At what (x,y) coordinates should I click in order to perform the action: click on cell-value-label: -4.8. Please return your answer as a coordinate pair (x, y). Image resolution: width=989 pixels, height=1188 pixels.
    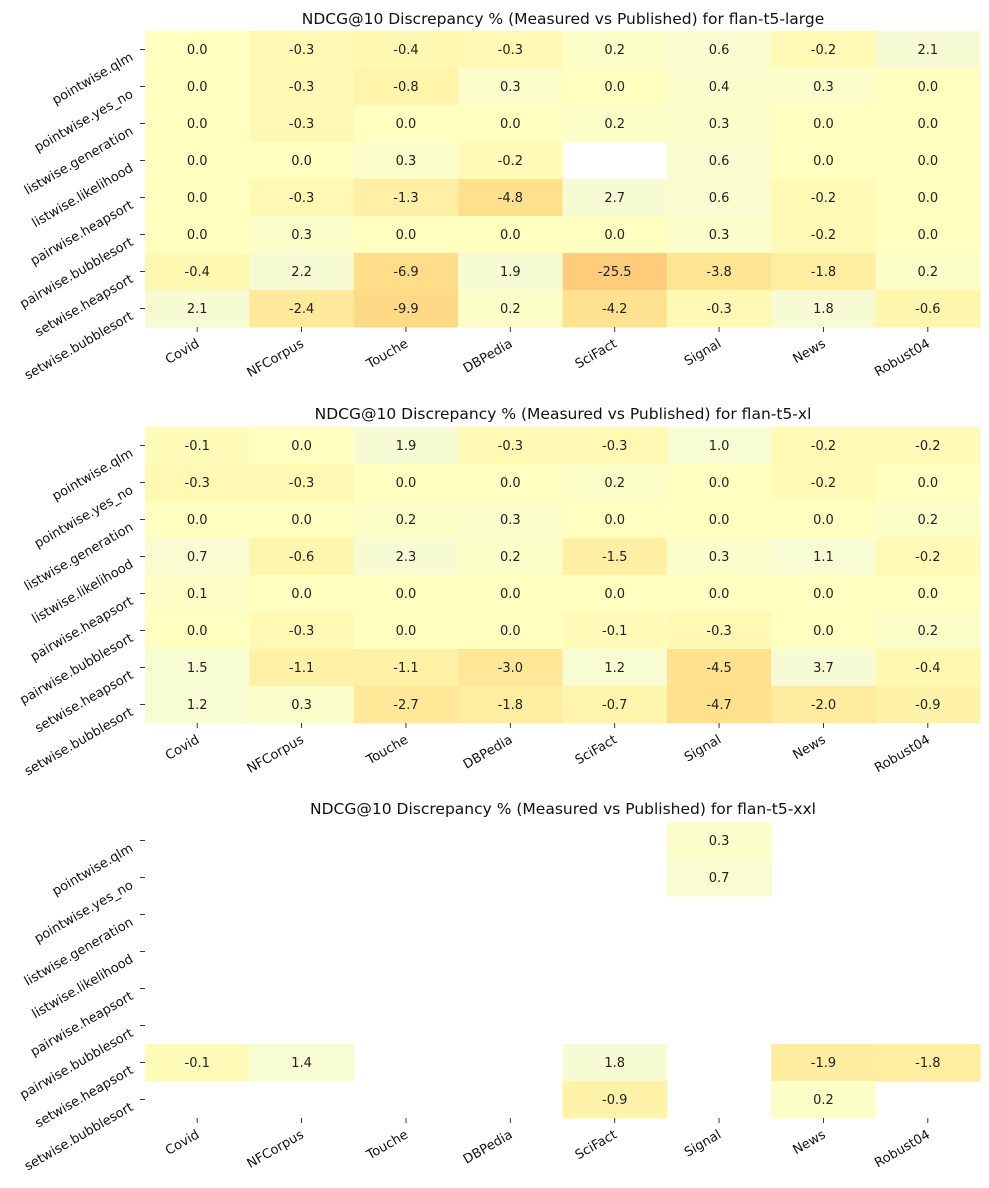
    Looking at the image, I should click on (510, 198).